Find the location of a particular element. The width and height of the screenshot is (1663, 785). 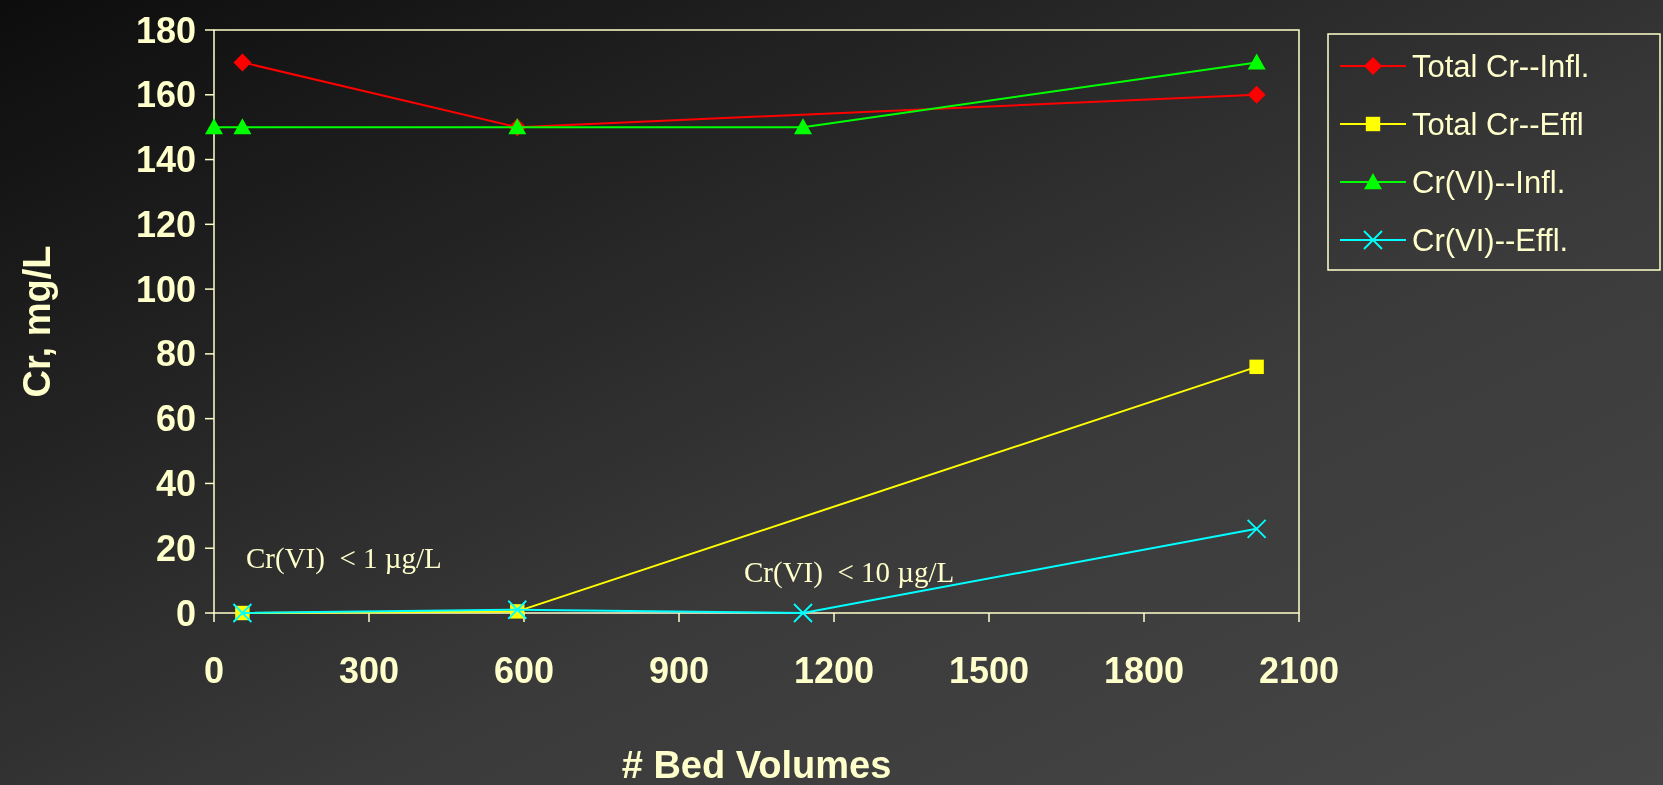

x-tick-label: 1500 is located at coordinates (989, 670).